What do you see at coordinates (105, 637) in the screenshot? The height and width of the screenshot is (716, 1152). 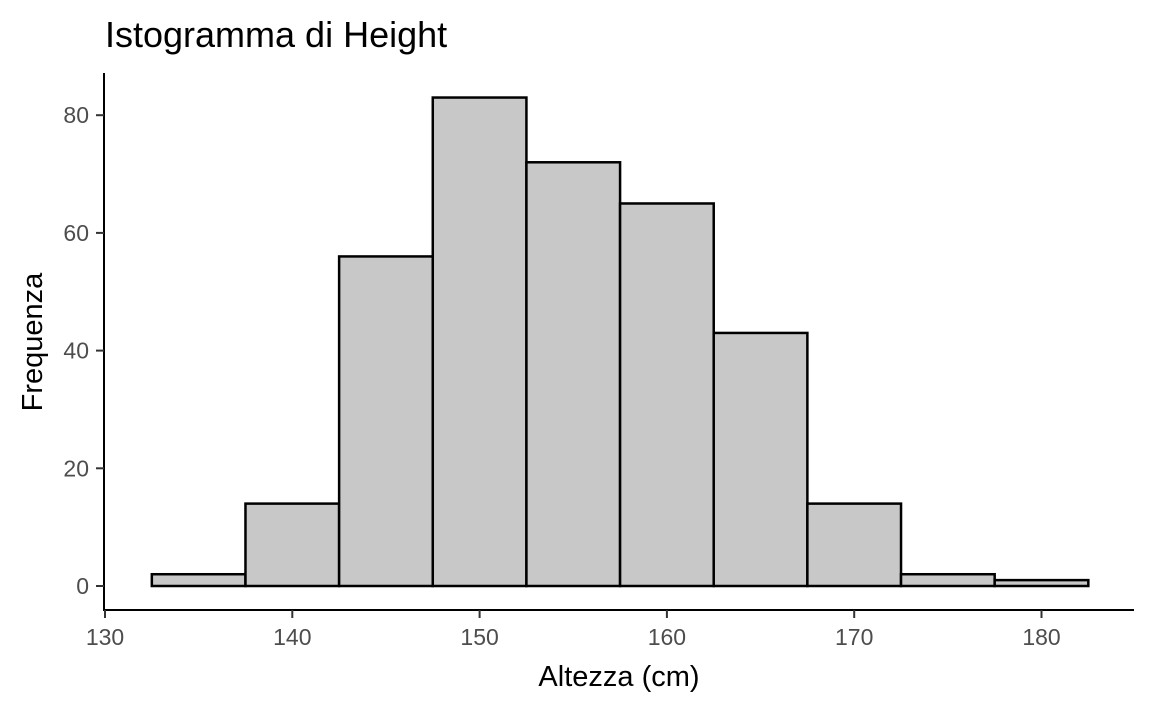 I see `x-tick-label: 130` at bounding box center [105, 637].